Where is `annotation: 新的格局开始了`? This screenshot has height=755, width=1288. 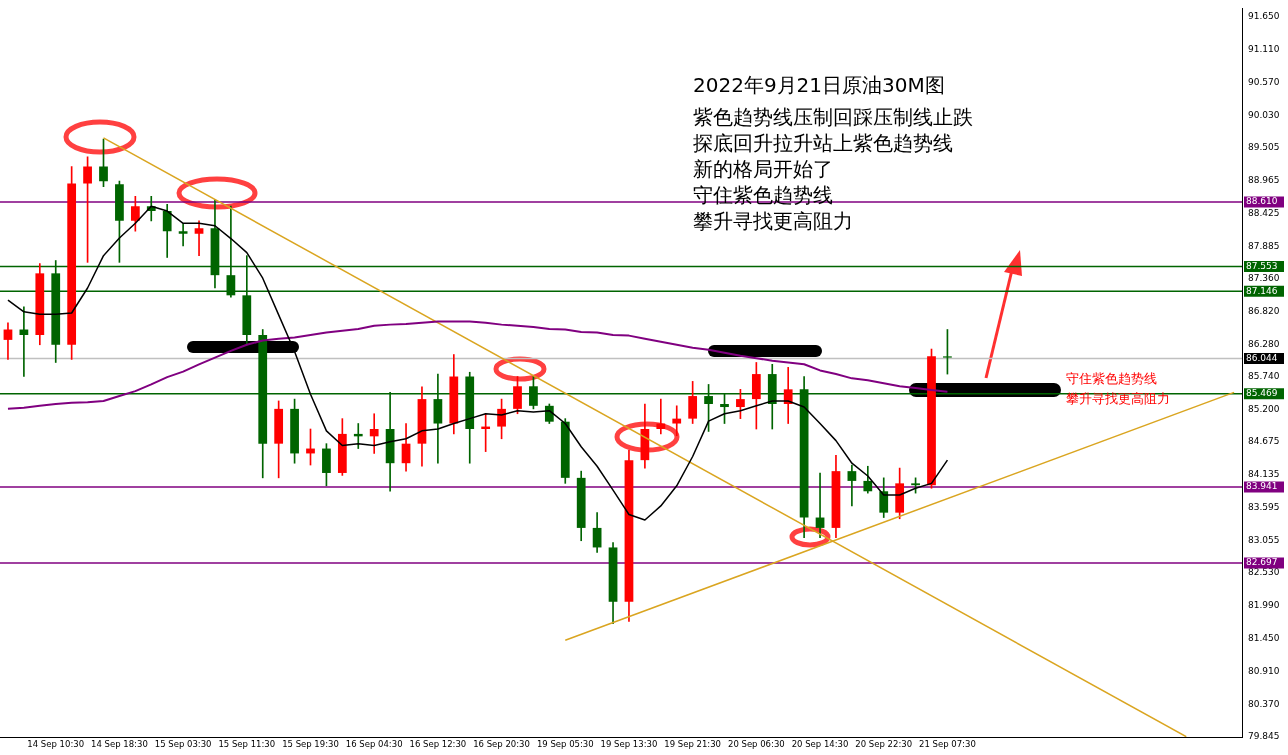
annotation: 新的格局开始了 is located at coordinates (763, 169).